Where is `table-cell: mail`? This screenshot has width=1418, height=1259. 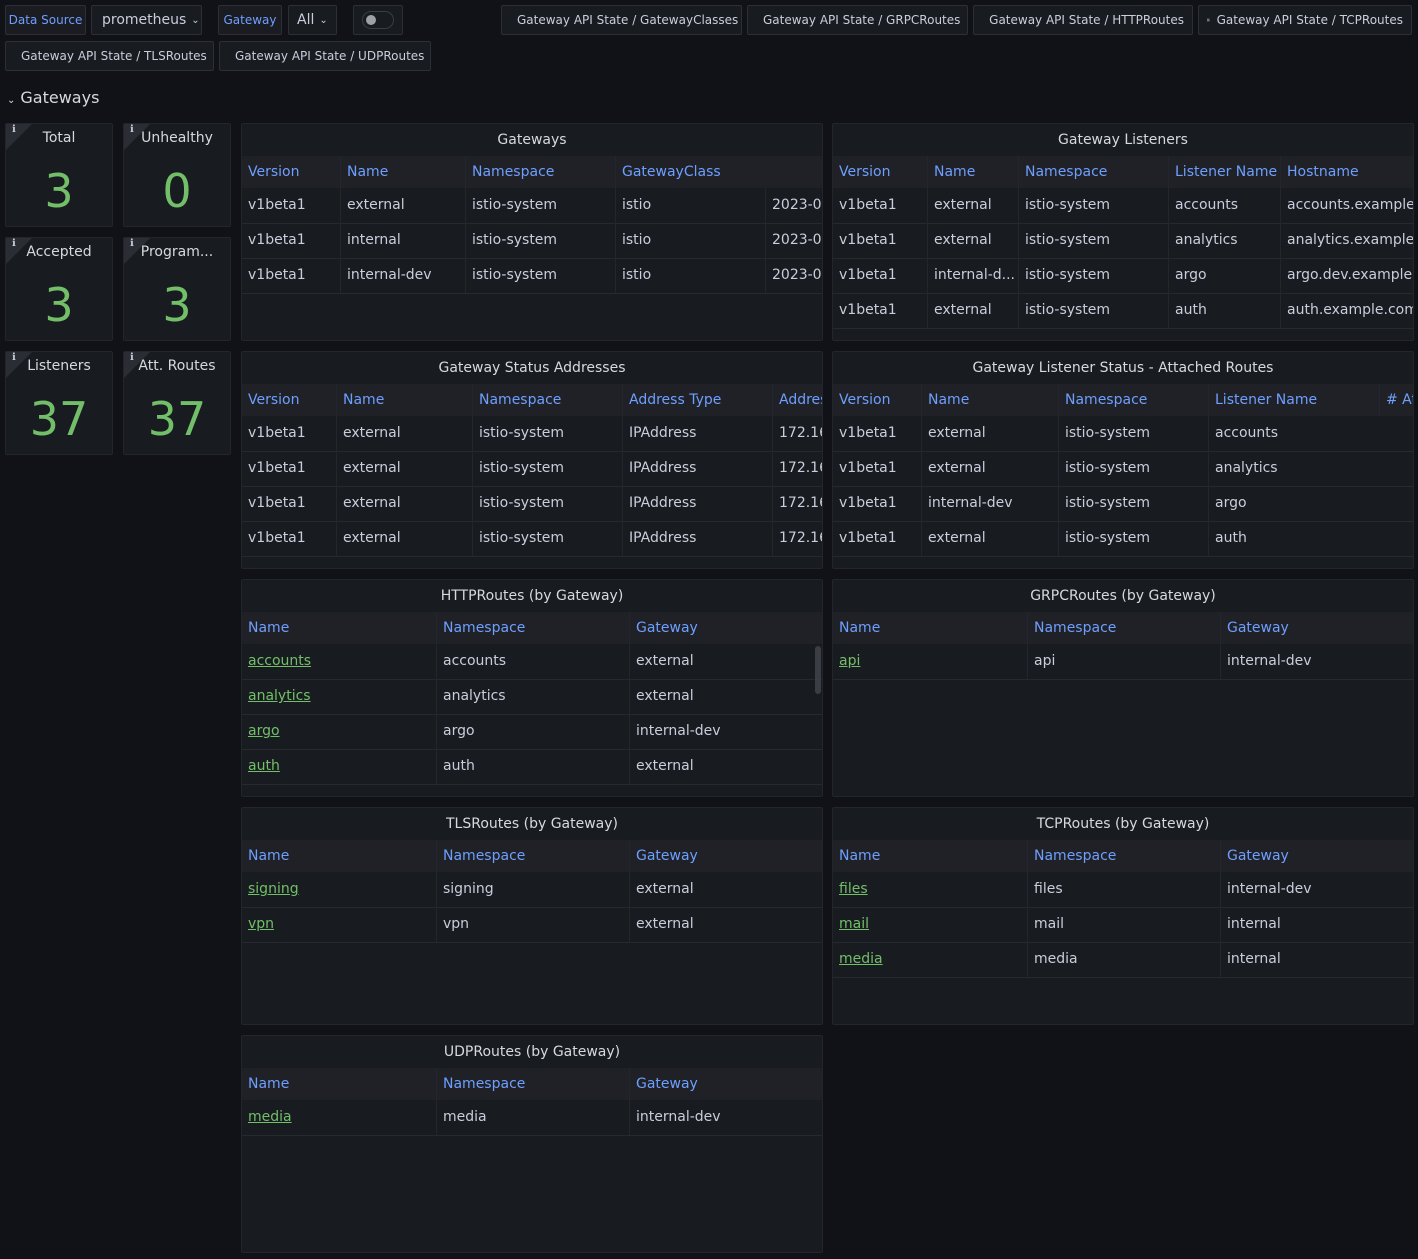 table-cell: mail is located at coordinates (930, 924).